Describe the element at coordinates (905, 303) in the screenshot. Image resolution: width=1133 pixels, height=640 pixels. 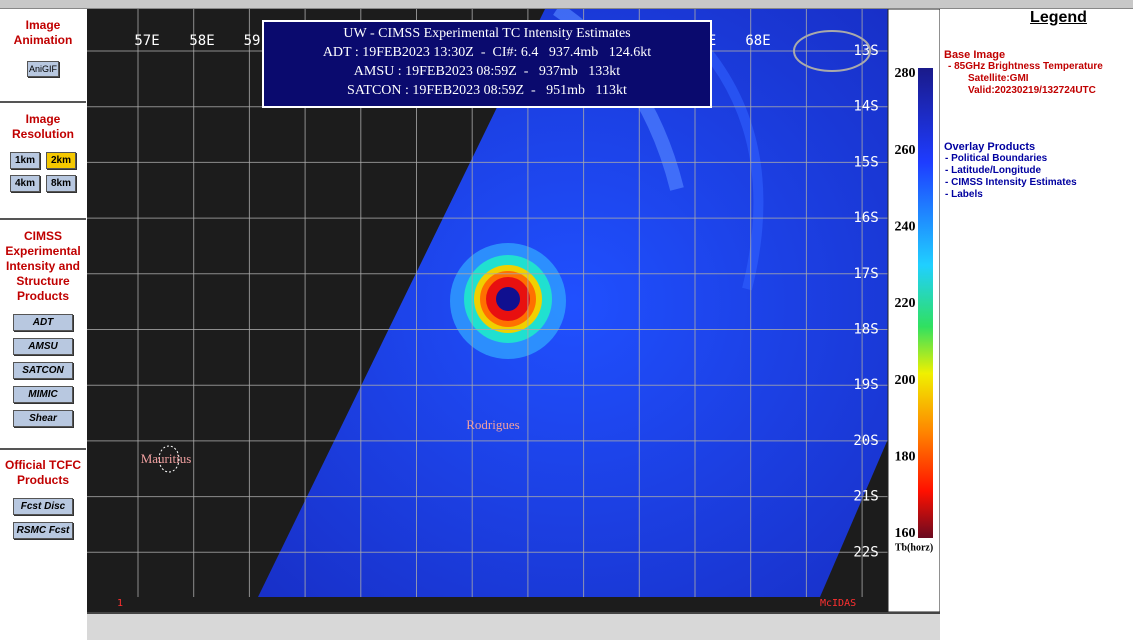
I see `colorbar-tick-label: 220` at that location.